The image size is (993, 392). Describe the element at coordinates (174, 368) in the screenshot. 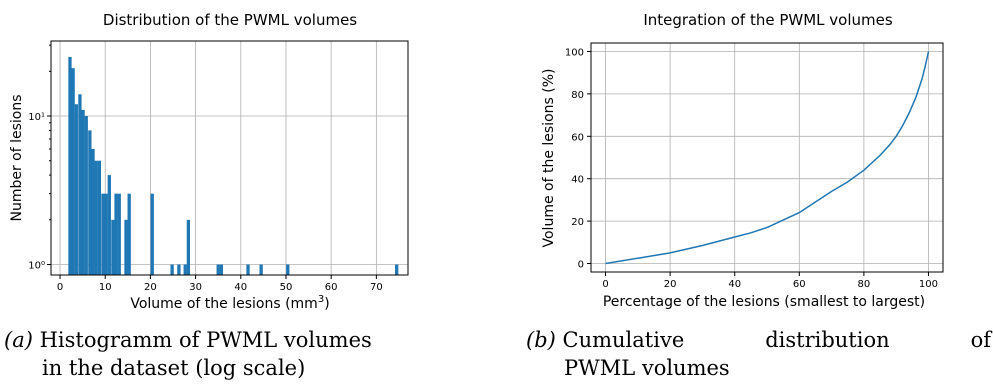

I see `caption-a-line2: in the dataset (log scale)` at that location.